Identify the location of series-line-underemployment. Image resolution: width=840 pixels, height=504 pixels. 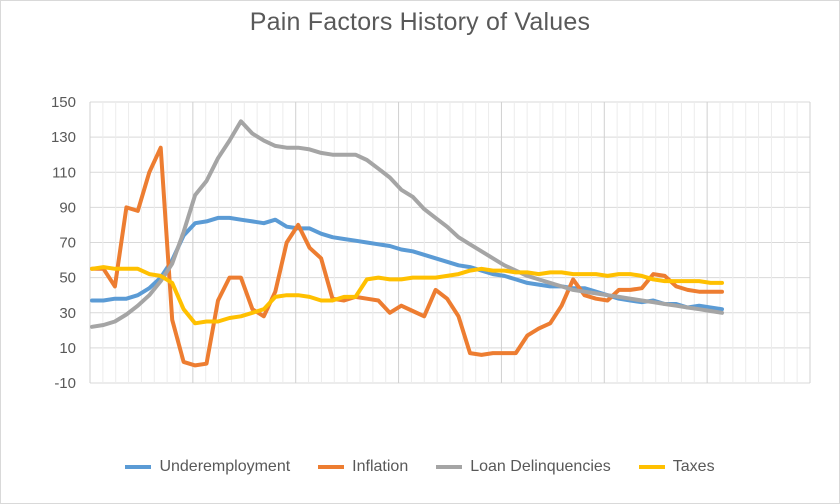
(407, 263).